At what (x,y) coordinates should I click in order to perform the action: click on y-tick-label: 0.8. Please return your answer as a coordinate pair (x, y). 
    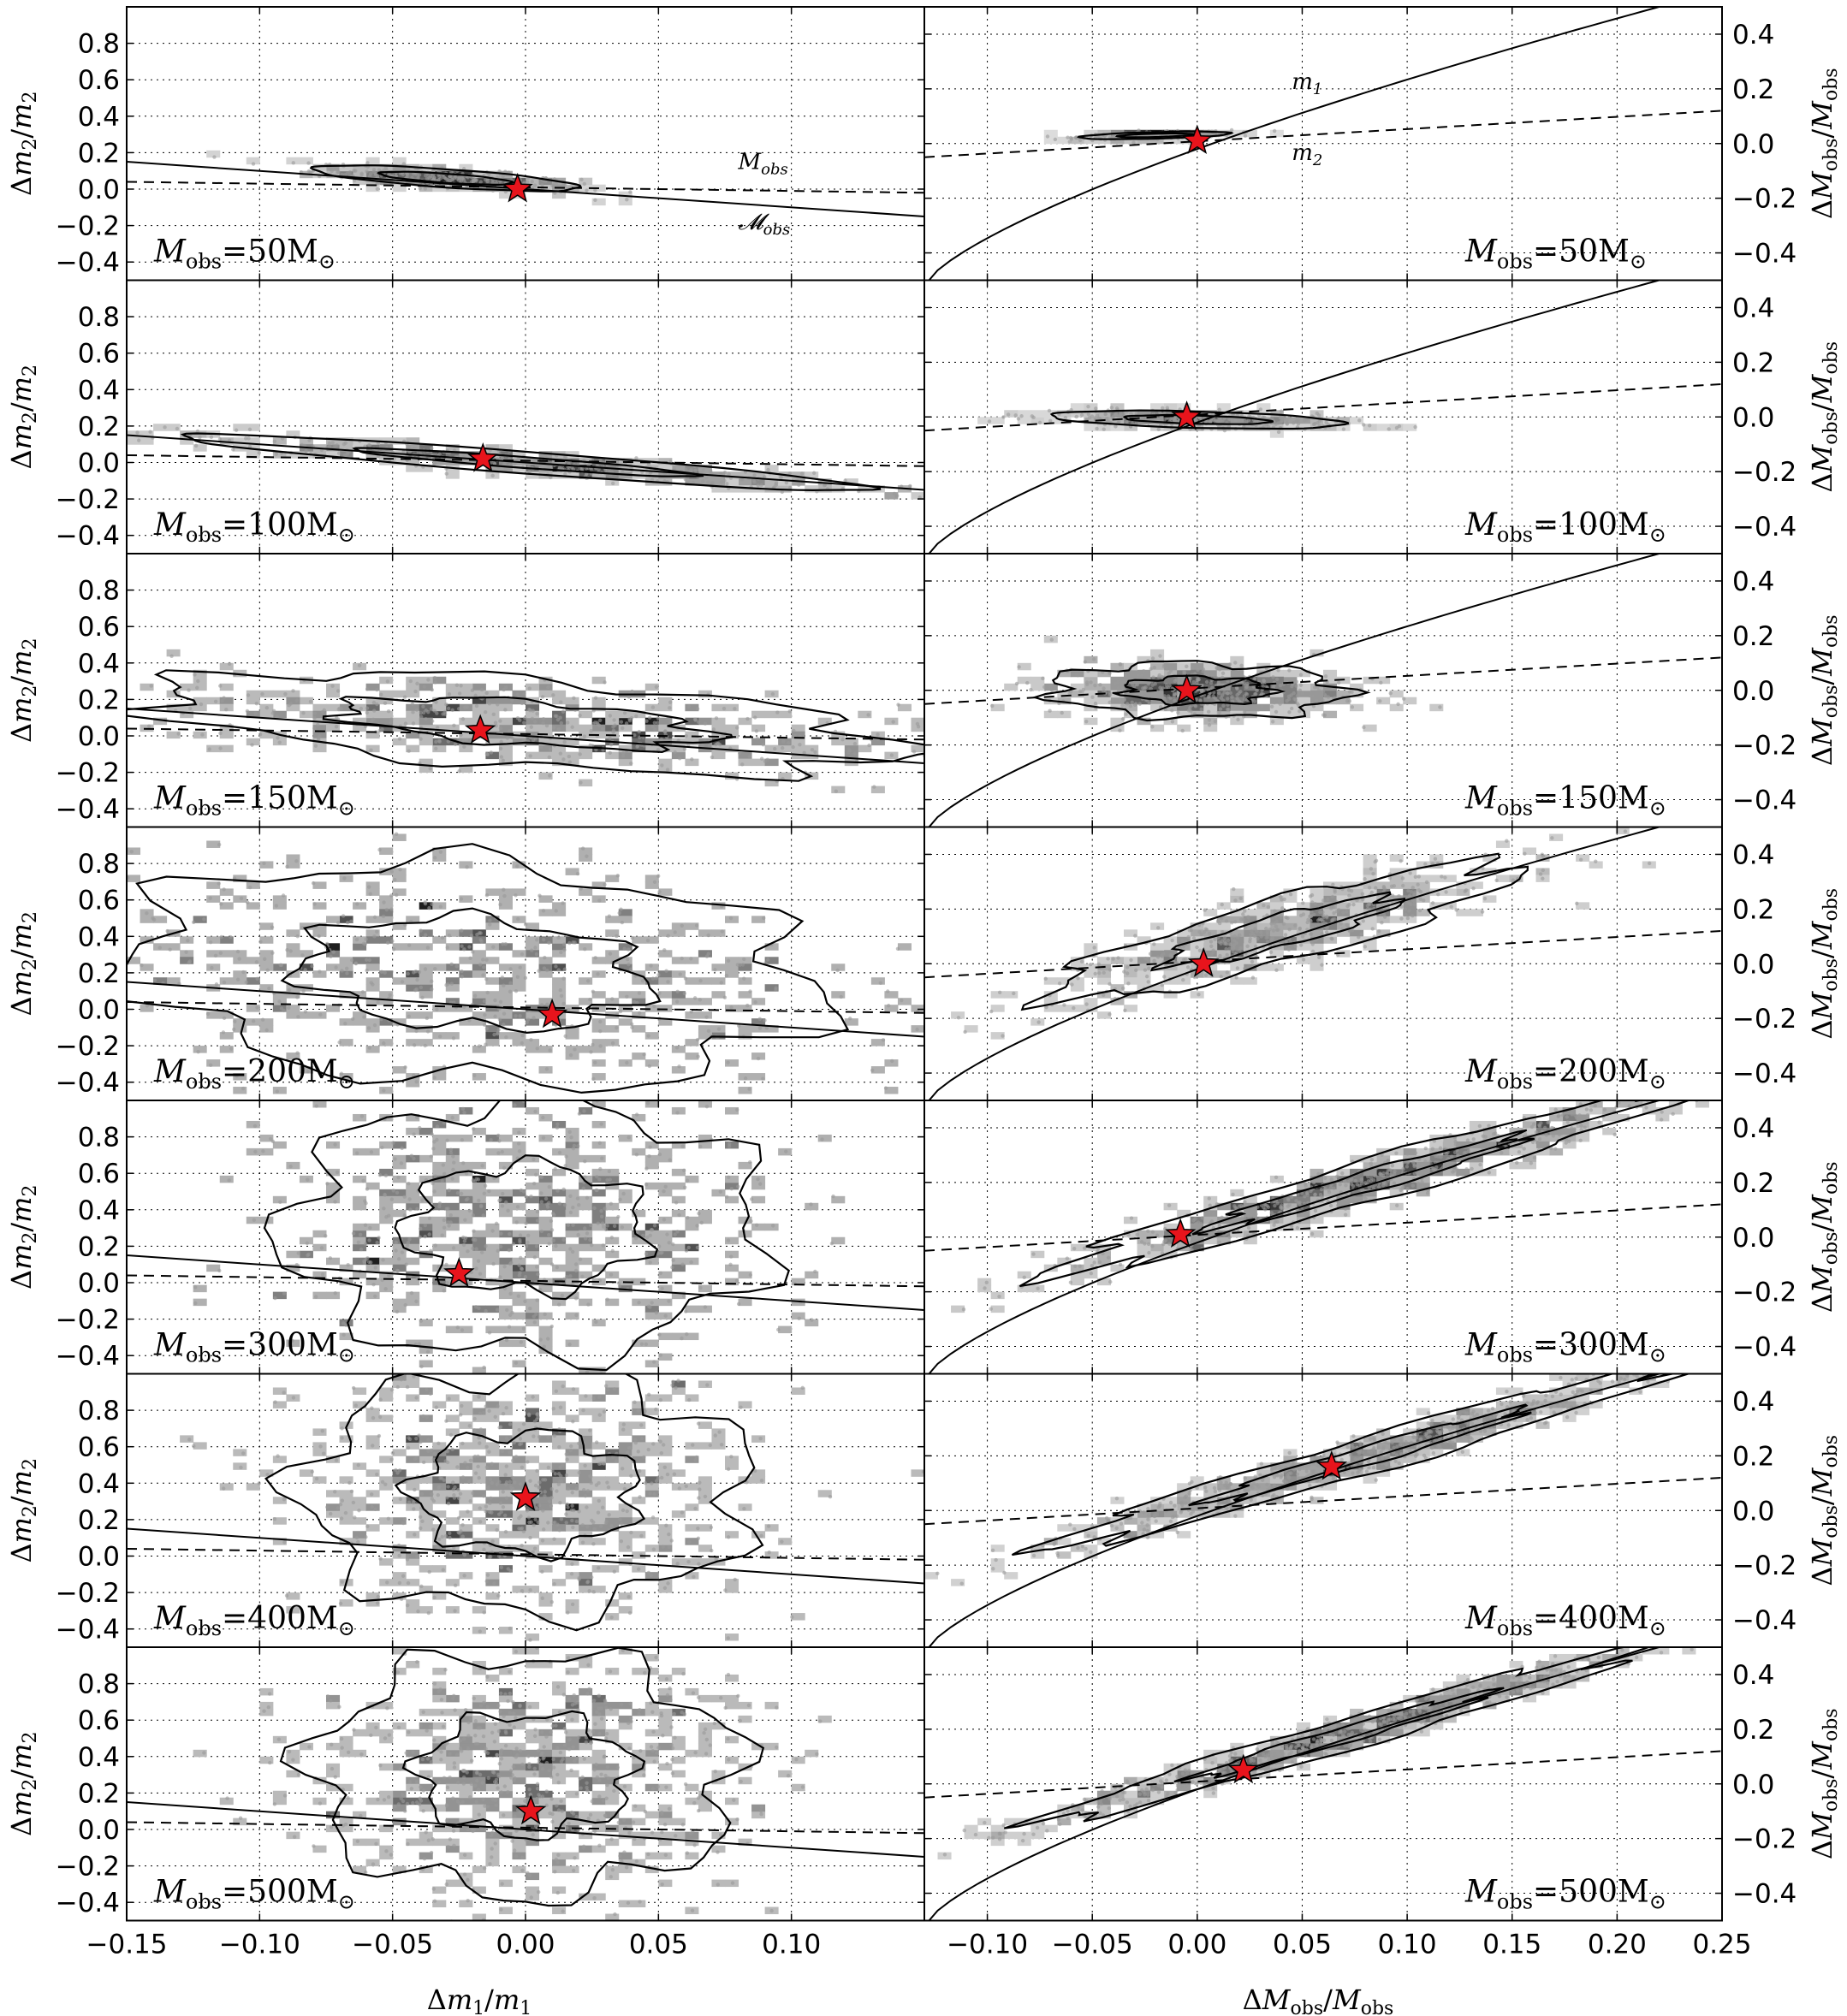
    Looking at the image, I should click on (99, 591).